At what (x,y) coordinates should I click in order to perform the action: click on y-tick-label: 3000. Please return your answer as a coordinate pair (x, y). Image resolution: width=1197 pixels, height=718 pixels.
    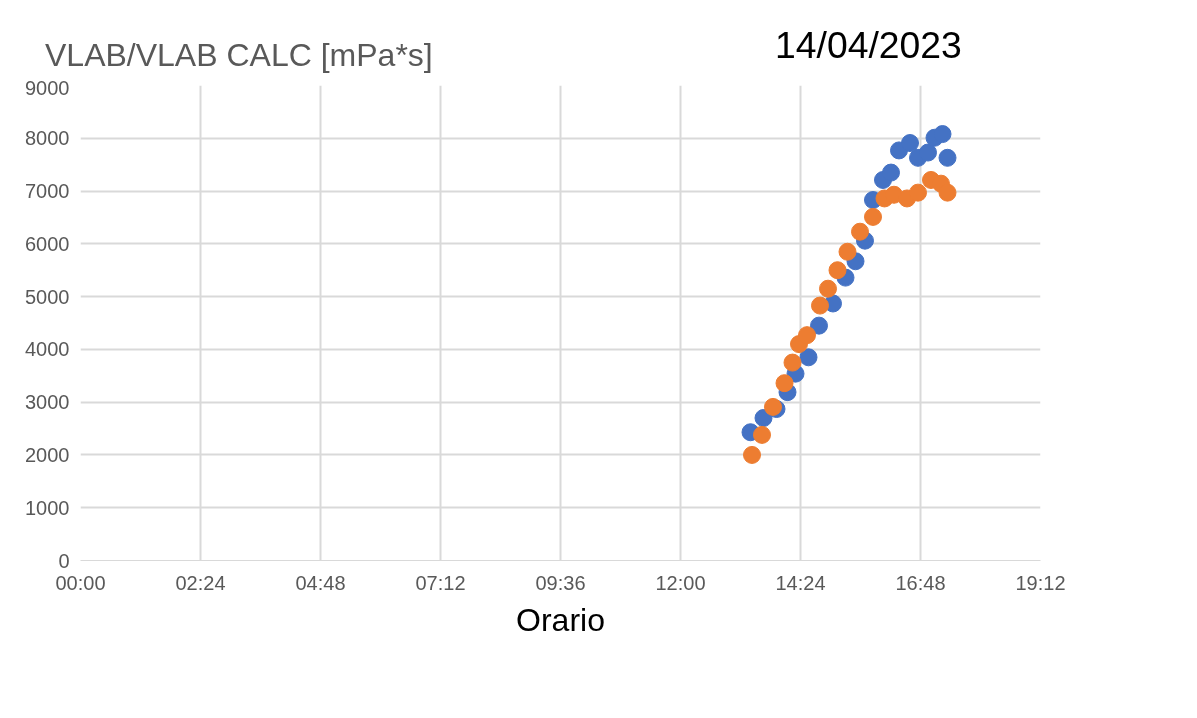
    Looking at the image, I should click on (47, 402).